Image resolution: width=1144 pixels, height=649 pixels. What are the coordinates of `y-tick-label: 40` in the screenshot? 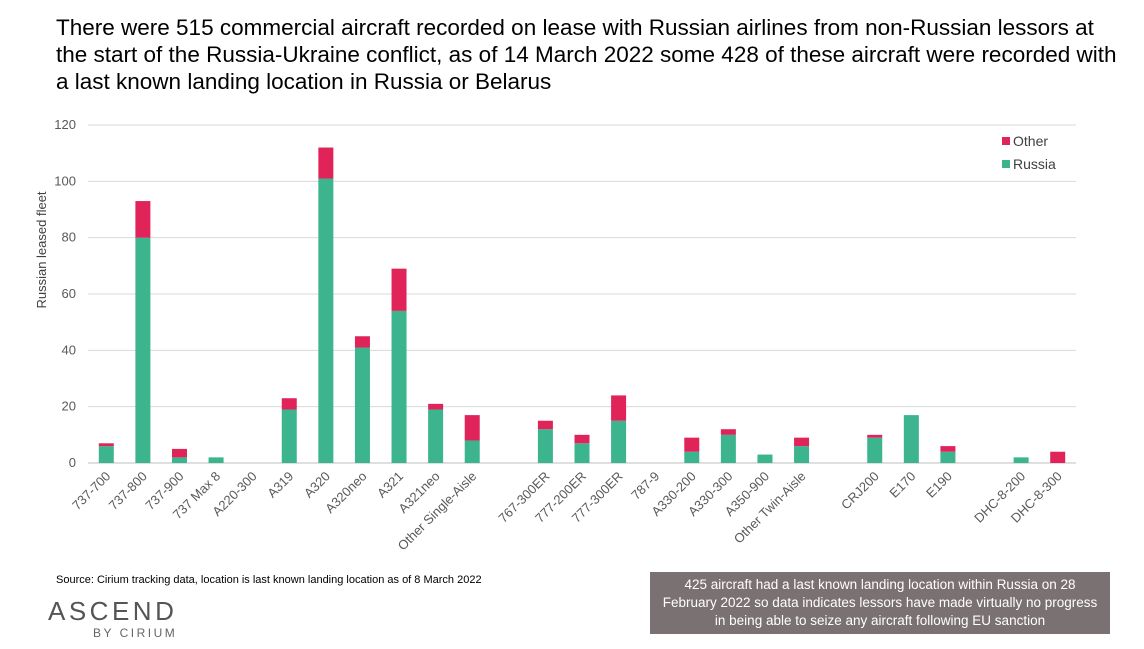 It's located at (69, 349).